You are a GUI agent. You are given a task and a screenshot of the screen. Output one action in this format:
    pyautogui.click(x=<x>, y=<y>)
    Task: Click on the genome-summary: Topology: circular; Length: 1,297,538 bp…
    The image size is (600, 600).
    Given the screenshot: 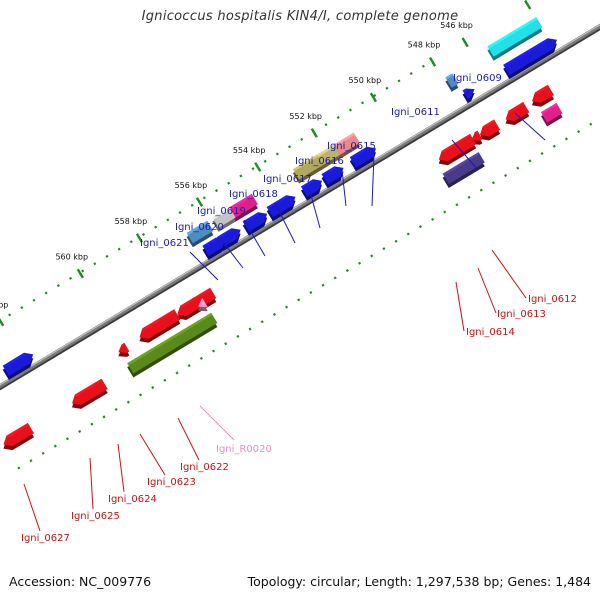 What is the action you would take?
    pyautogui.click(x=419, y=581)
    